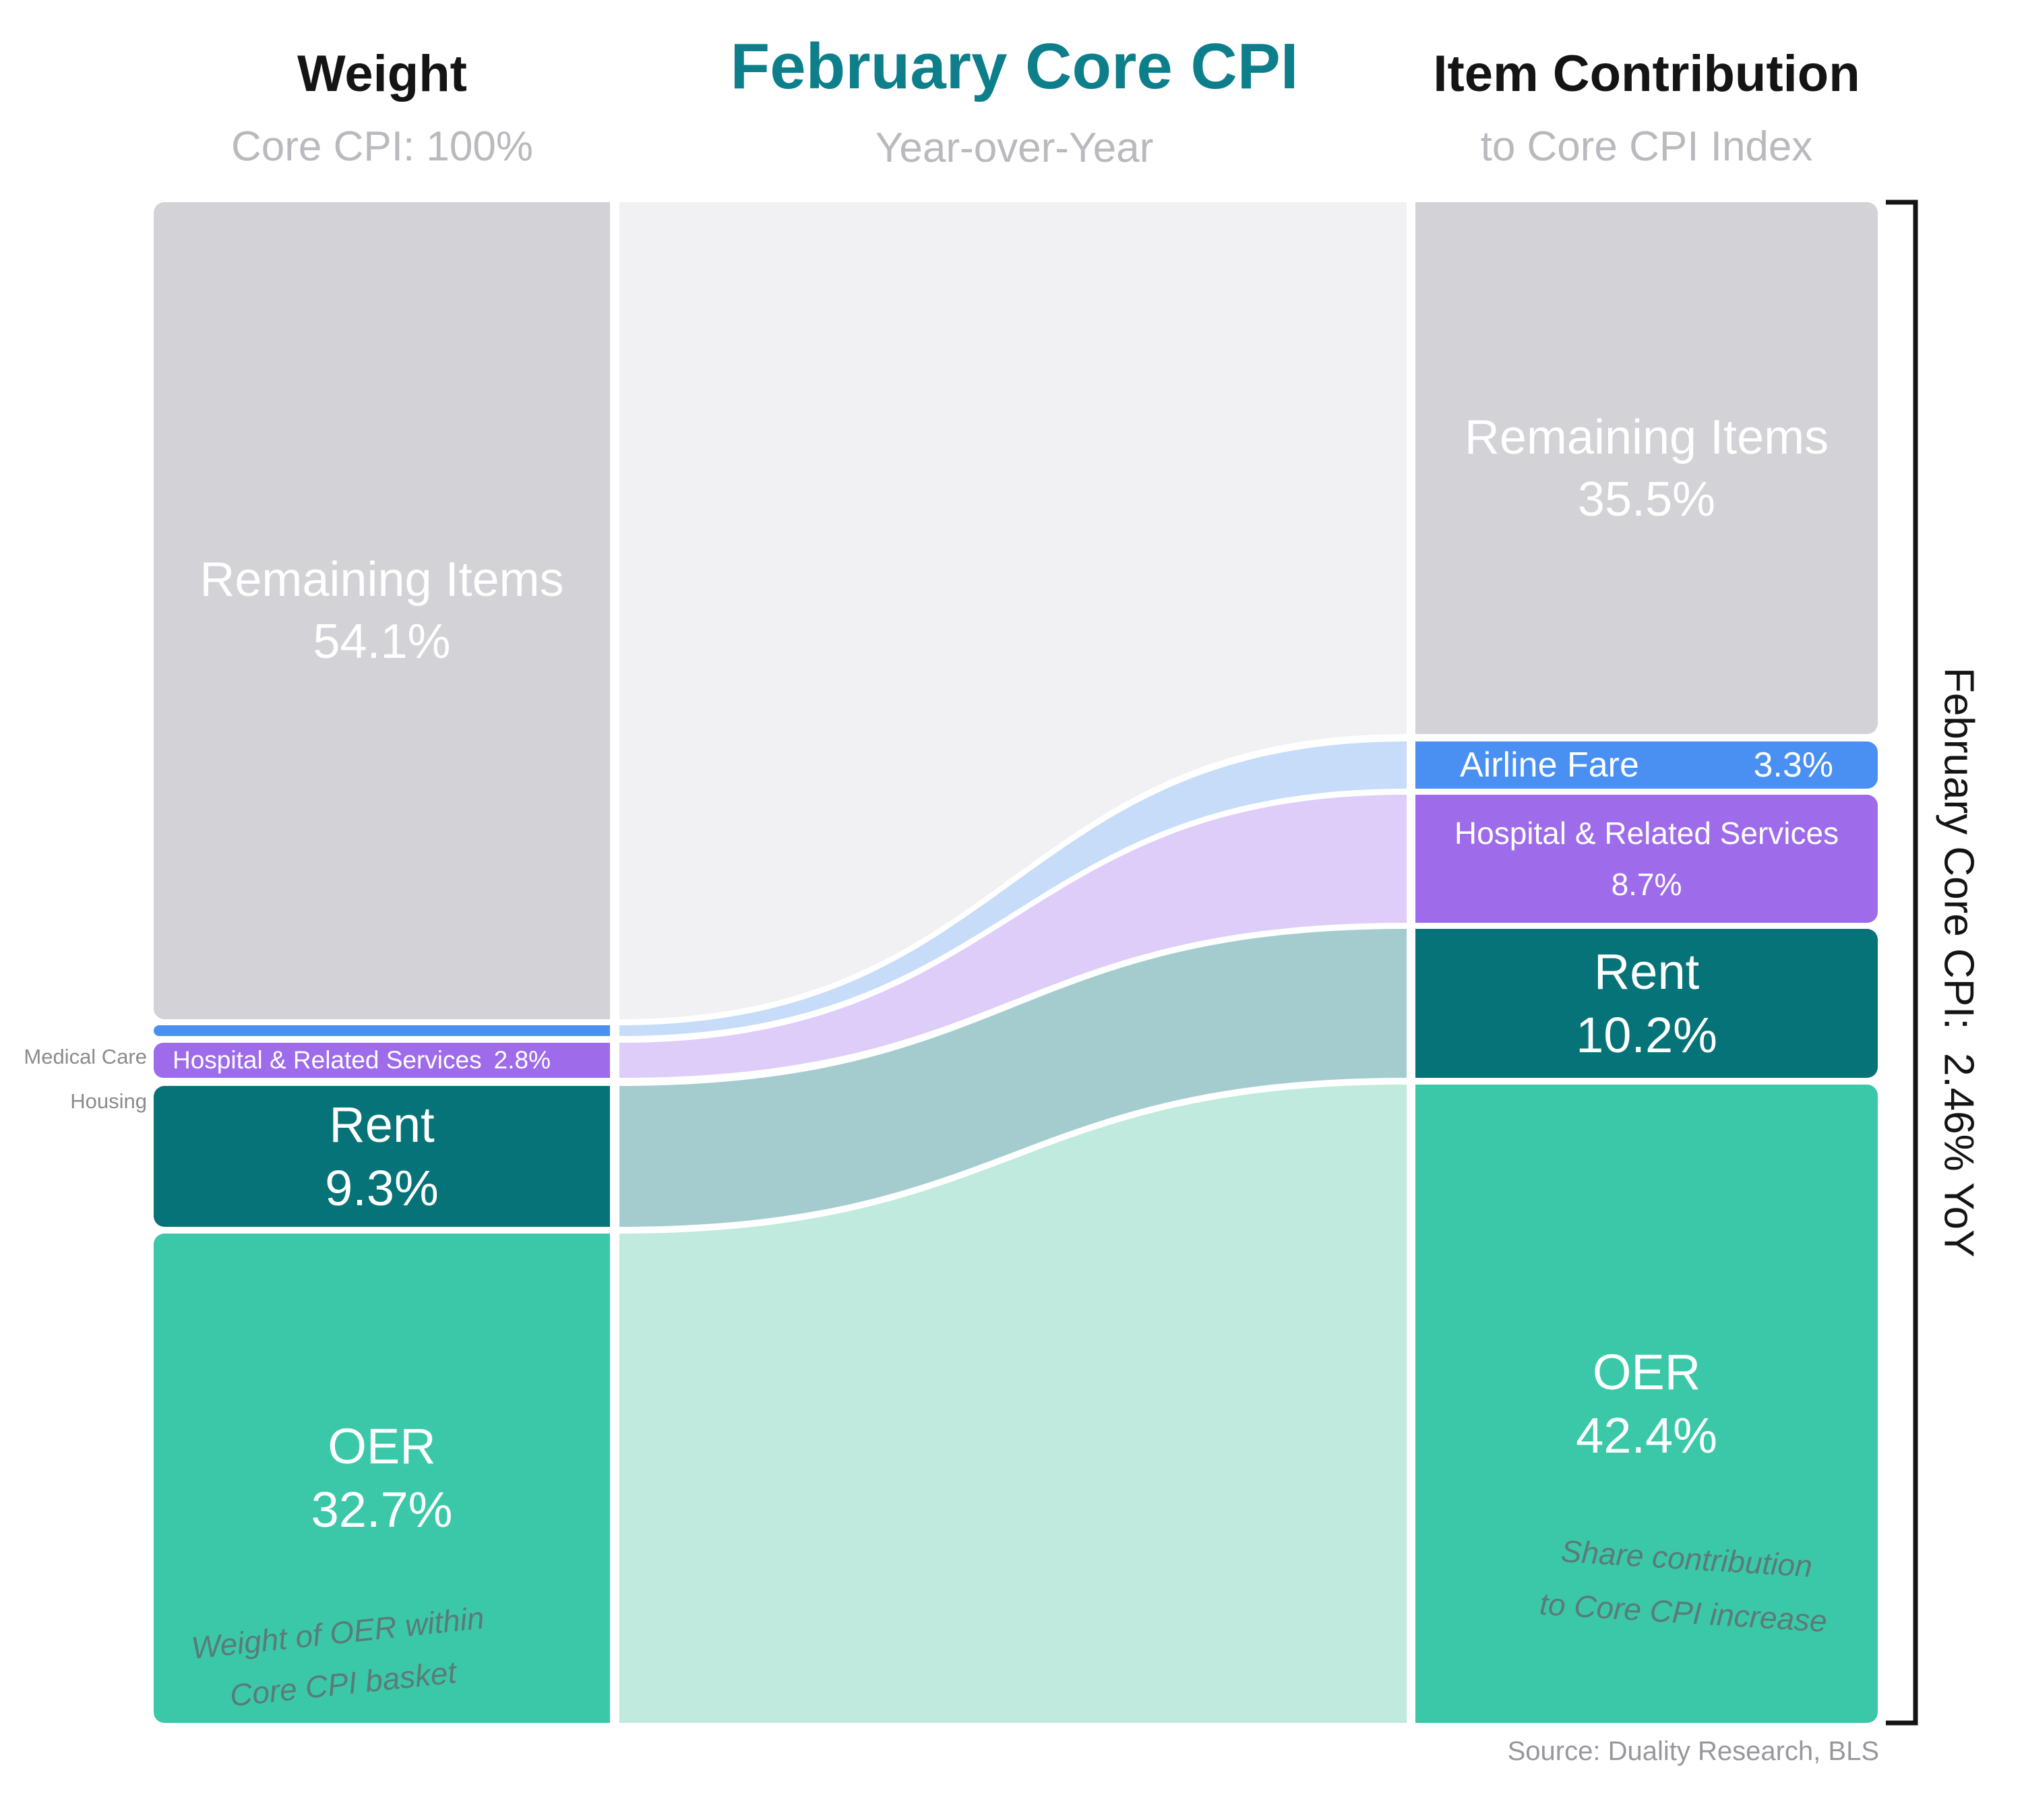 This screenshot has height=1820, width=2022. I want to click on weight-block-rent: Rent 9.3%, so click(382, 1156).